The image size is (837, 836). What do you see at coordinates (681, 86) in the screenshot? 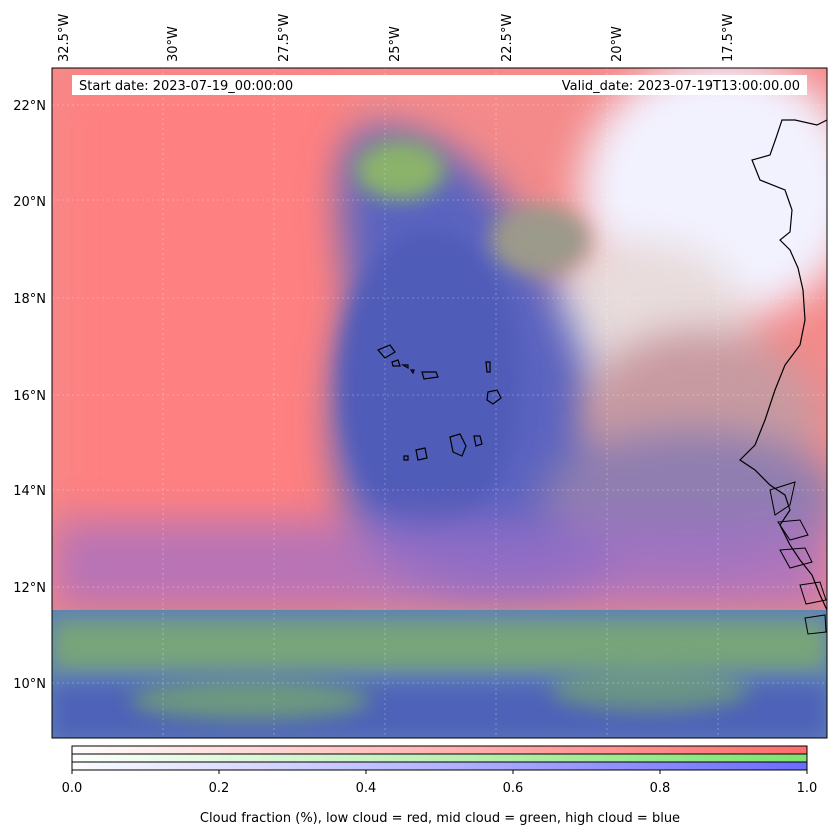
I see `valid-date-label: Valid_date: 2023-07-19T13:00:00.00` at bounding box center [681, 86].